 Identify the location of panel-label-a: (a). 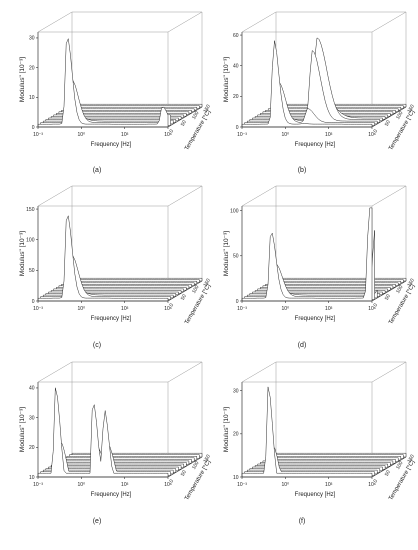
(97, 170).